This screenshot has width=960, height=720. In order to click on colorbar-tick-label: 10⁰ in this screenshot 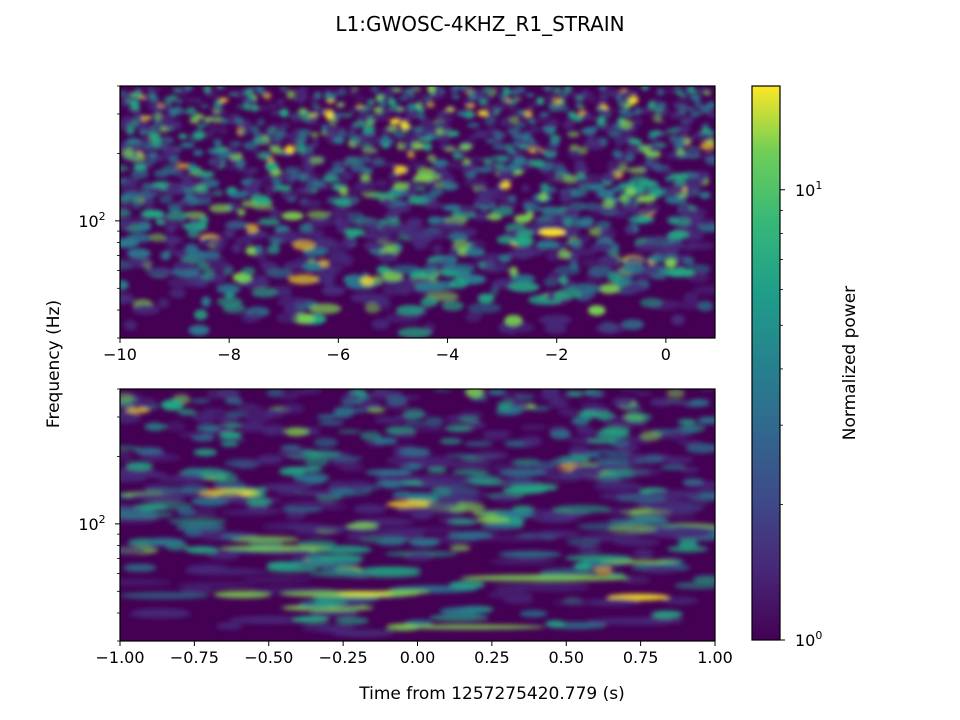, I will do `click(808, 639)`.